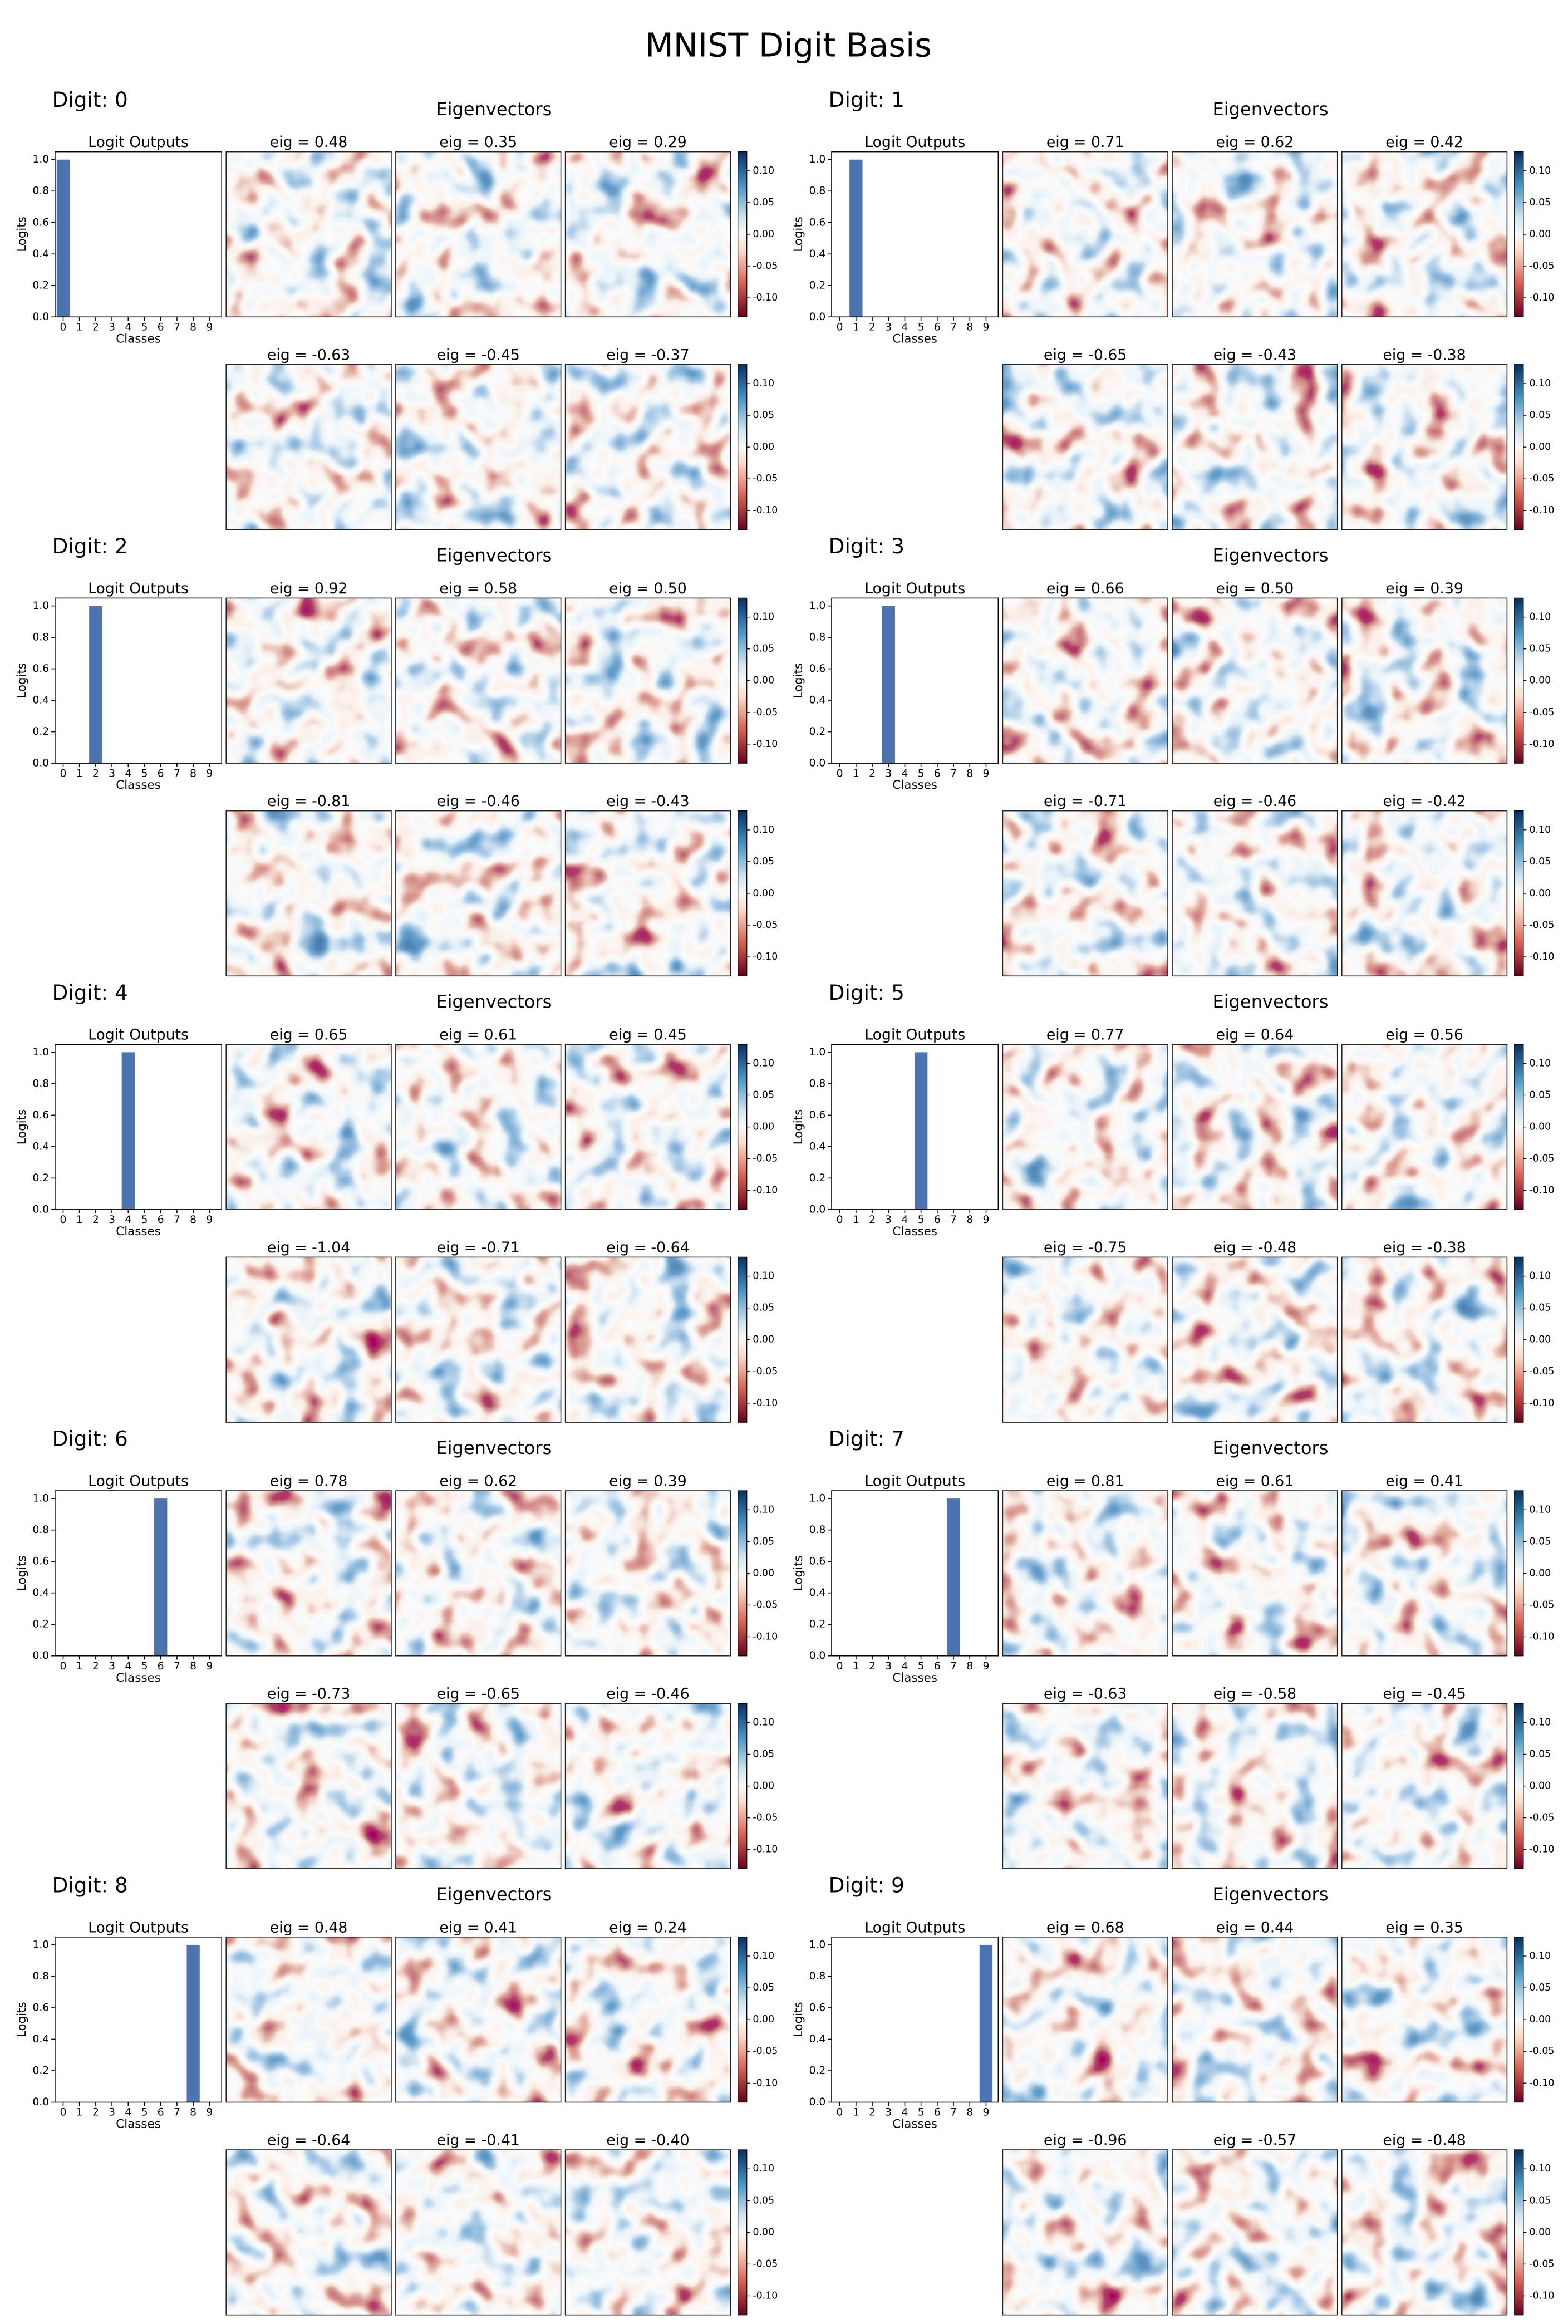  What do you see at coordinates (904, 327) in the screenshot?
I see `x-tick-label: 4` at bounding box center [904, 327].